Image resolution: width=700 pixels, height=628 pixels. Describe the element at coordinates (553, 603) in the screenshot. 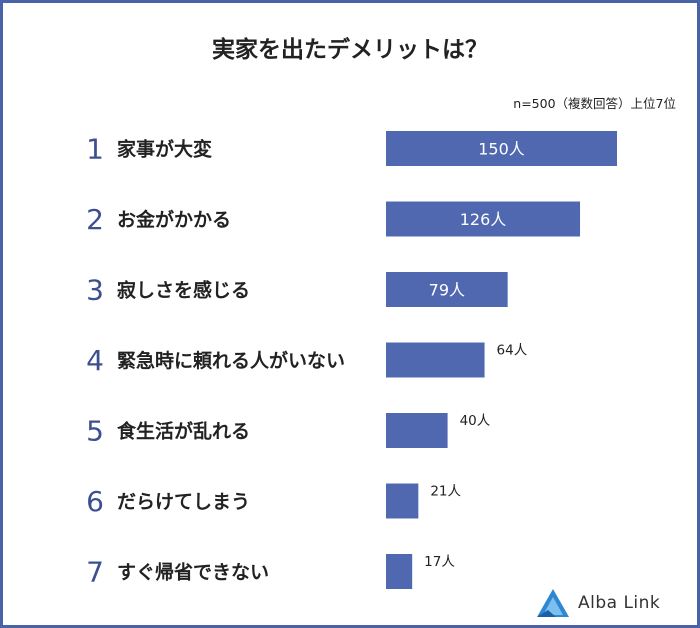

I see `alba-link-logo-icon` at that location.